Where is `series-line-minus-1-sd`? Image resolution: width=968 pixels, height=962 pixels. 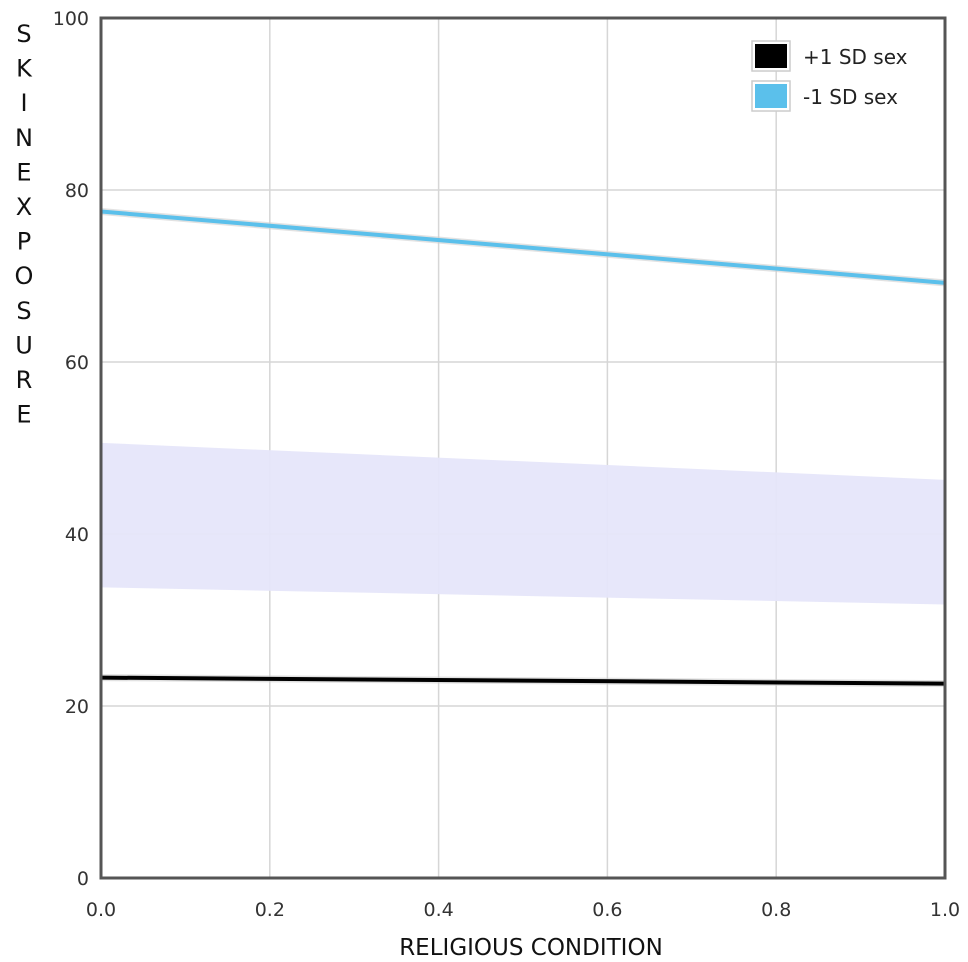
series-line-minus-1-sd is located at coordinates (523, 247).